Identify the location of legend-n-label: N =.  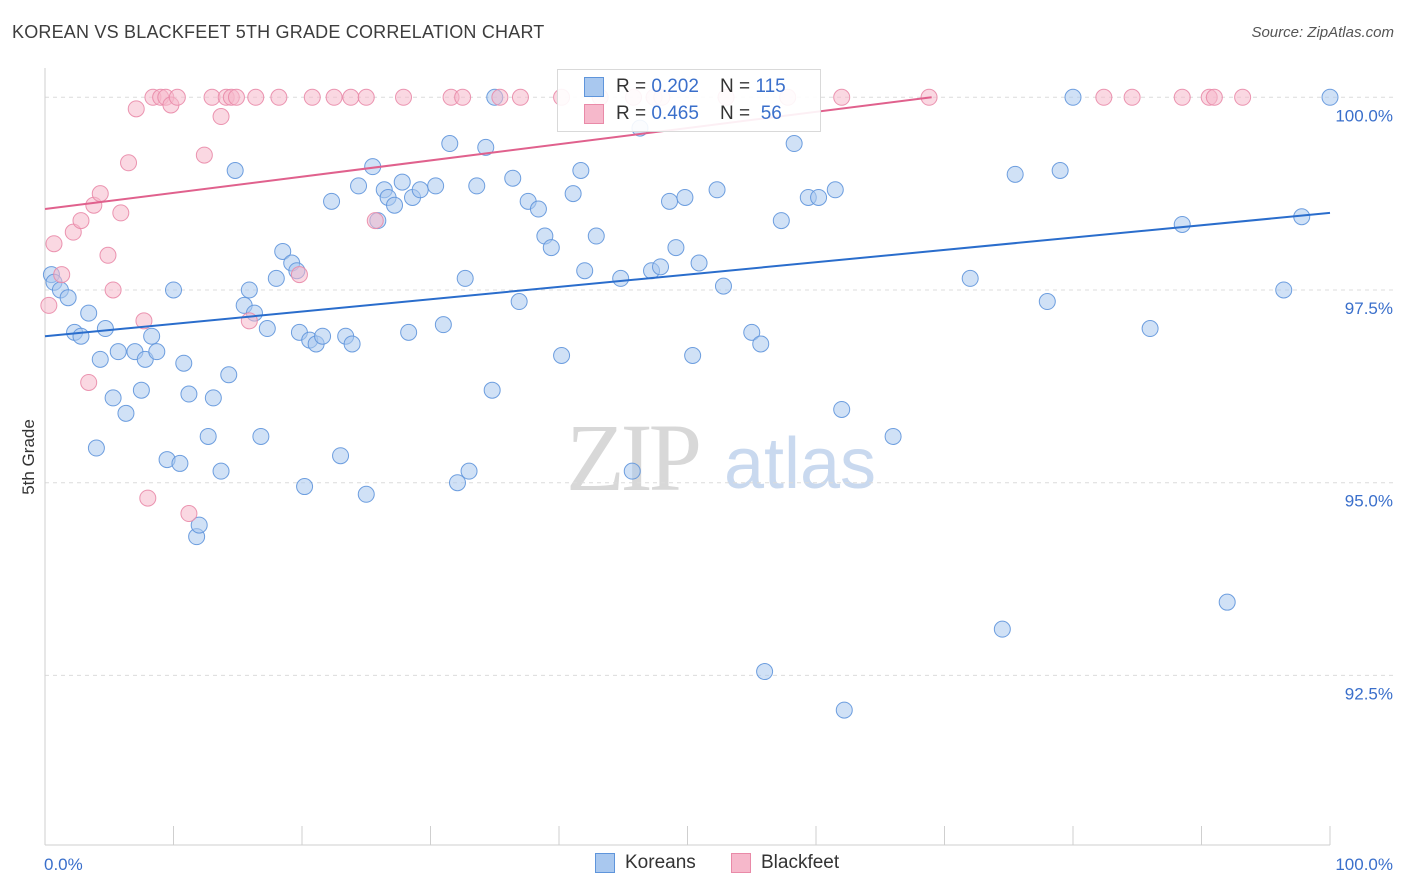
(738, 86).